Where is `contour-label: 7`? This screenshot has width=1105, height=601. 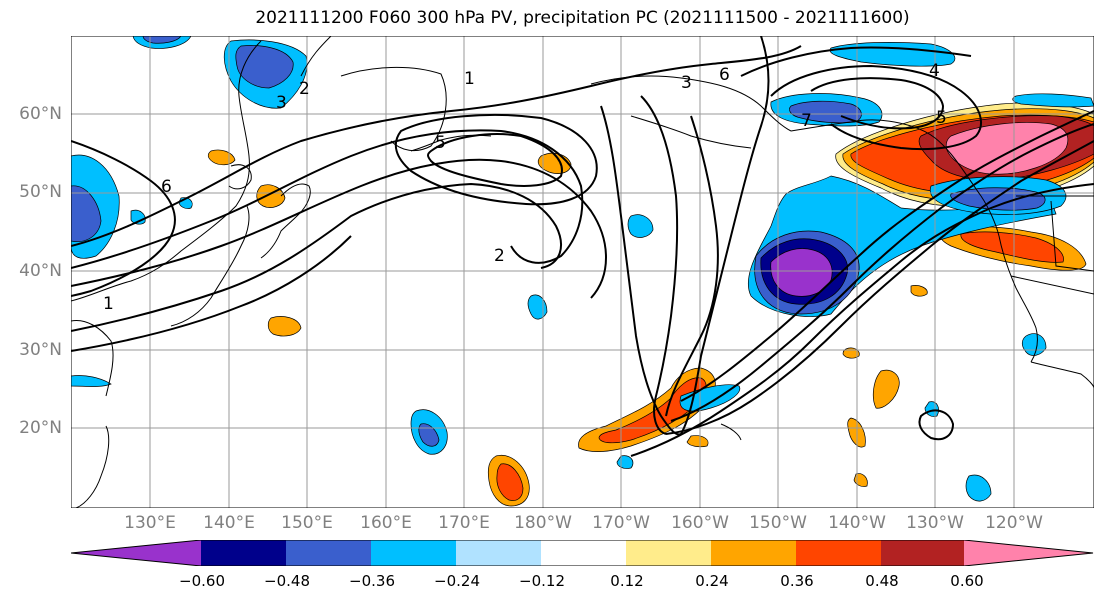
contour-label: 7 is located at coordinates (806, 121).